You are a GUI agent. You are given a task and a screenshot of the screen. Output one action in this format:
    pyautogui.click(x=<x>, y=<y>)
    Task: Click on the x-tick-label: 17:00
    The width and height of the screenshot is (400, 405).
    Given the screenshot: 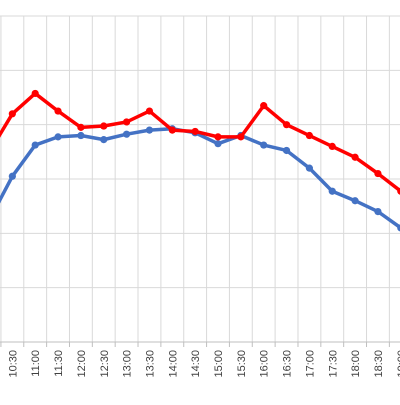 What is the action you would take?
    pyautogui.click(x=310, y=364)
    